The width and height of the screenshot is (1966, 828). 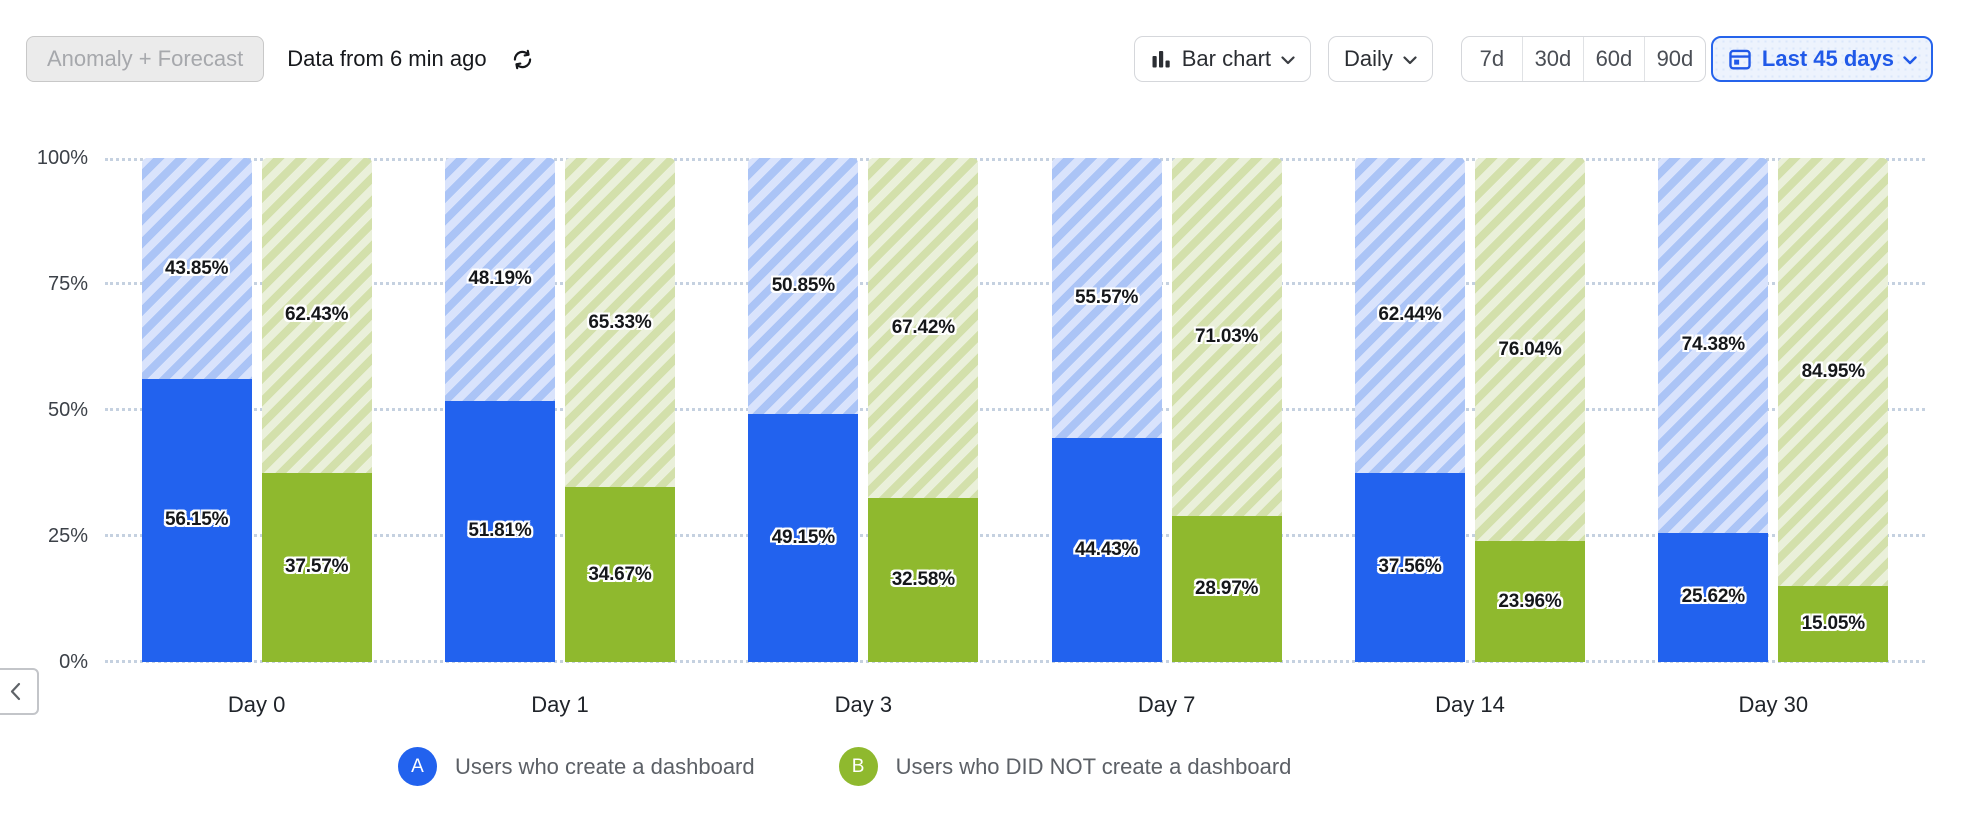 I want to click on date-range-dropdown: Last 45 days, so click(x=1821, y=59).